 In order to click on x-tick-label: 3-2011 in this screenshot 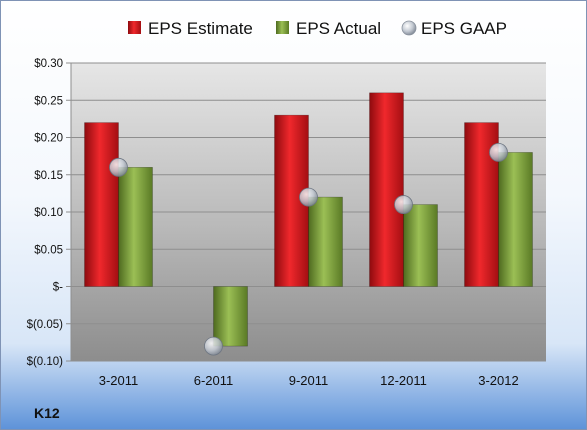, I will do `click(119, 380)`.